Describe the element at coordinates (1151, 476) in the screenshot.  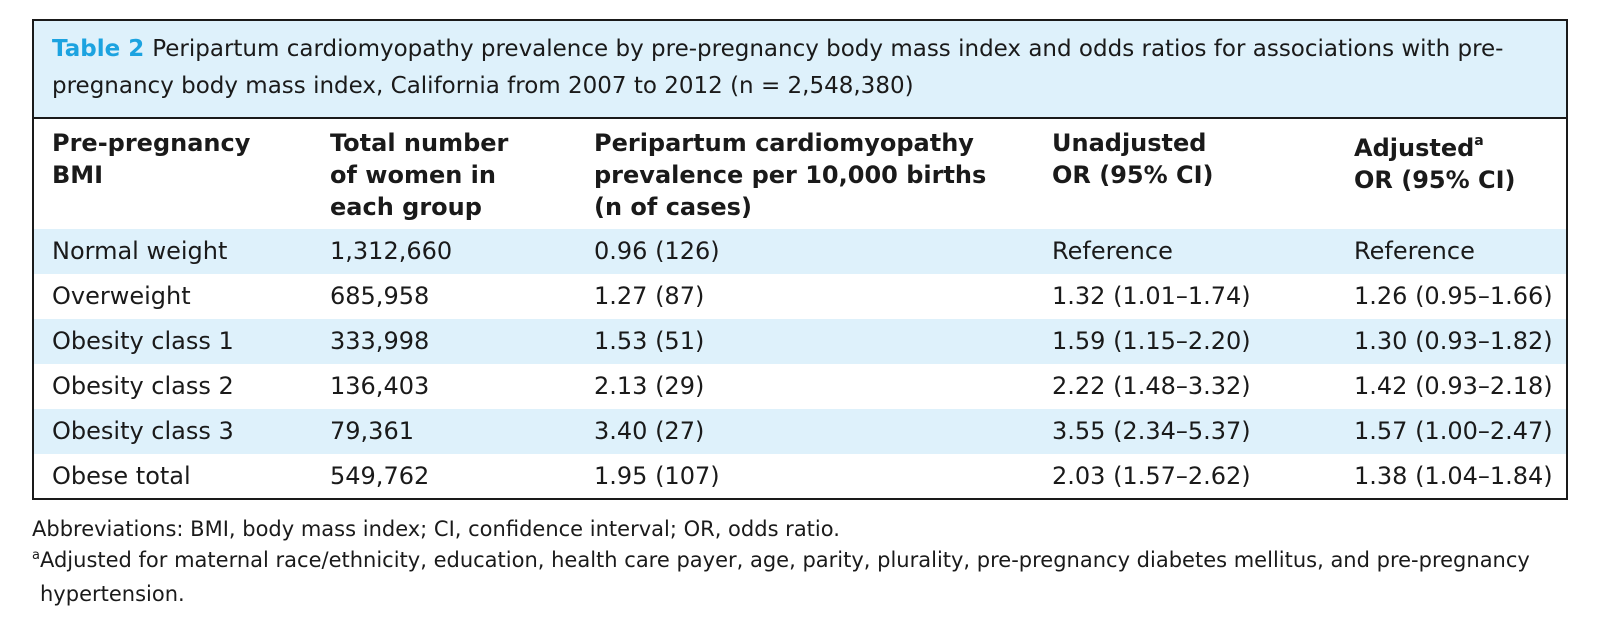
I see `cell-unadjusted: 2.03 (1.57–2.62)` at that location.